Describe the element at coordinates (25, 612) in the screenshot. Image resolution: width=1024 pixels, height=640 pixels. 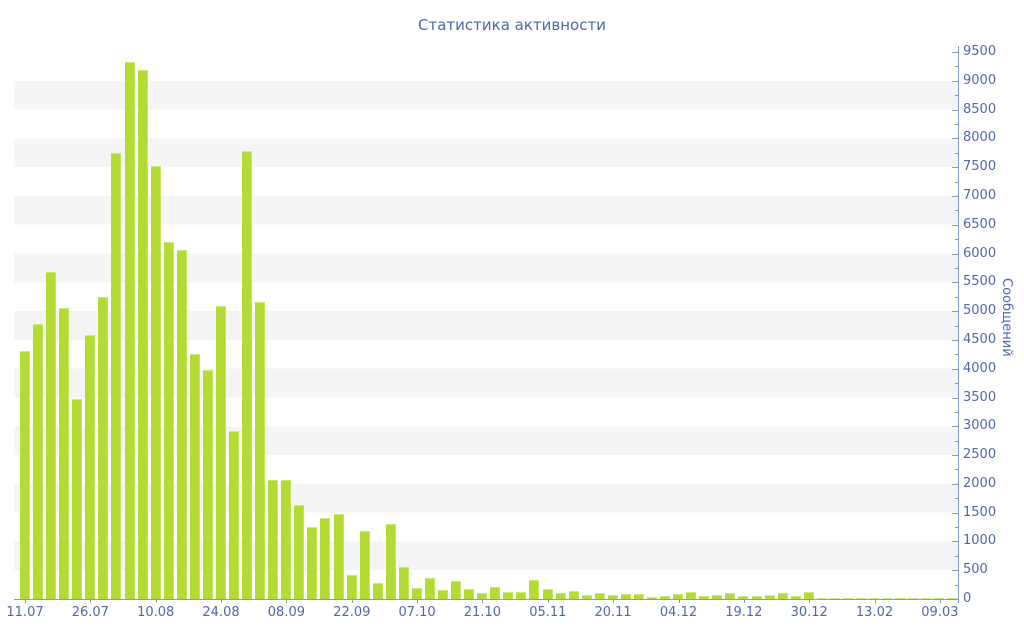
I see `x-tick-label: 11.07` at that location.